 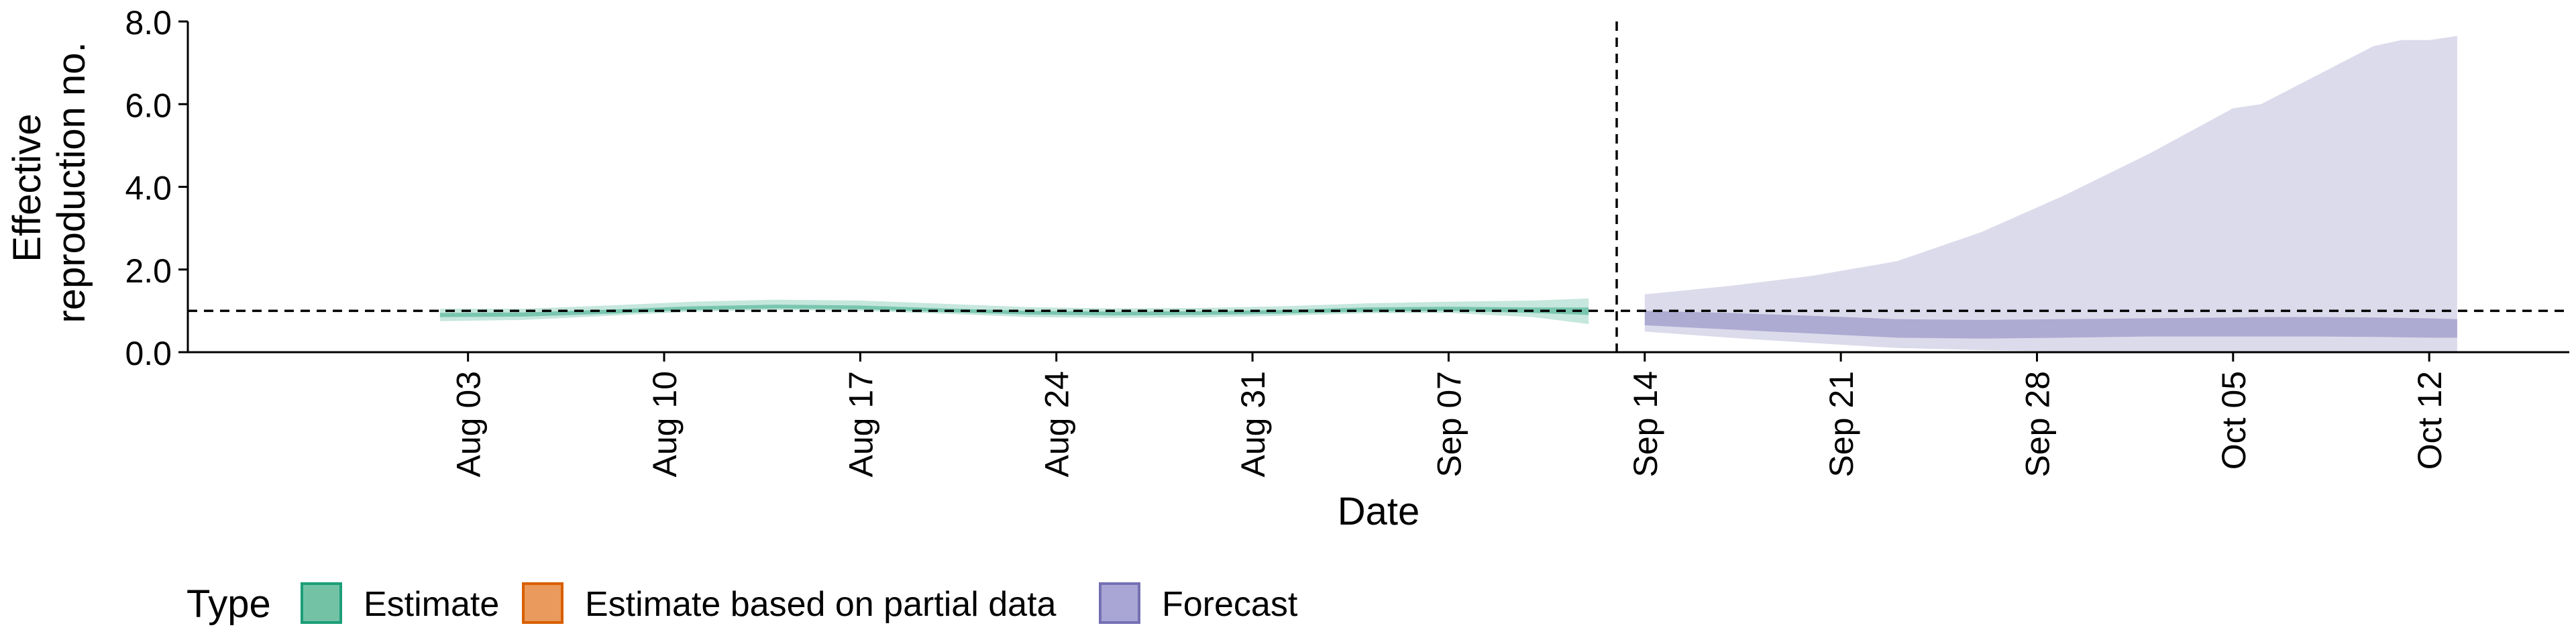 I want to click on y-axis-label-line-2: reproduction no., so click(x=71, y=182).